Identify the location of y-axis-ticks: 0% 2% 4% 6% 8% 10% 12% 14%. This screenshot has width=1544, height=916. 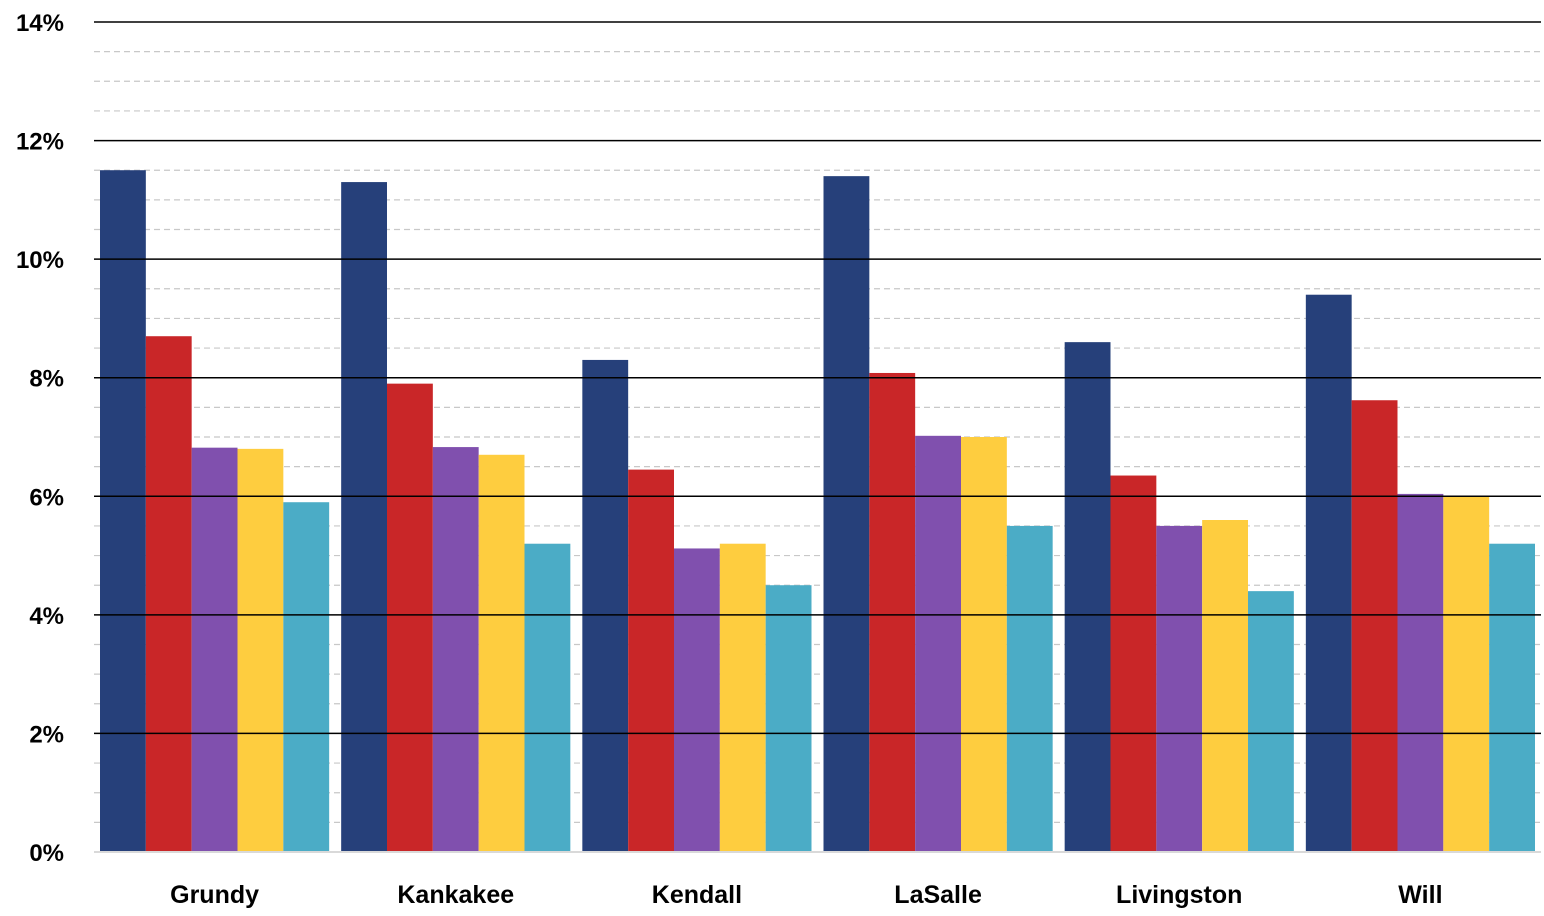
(40, 438).